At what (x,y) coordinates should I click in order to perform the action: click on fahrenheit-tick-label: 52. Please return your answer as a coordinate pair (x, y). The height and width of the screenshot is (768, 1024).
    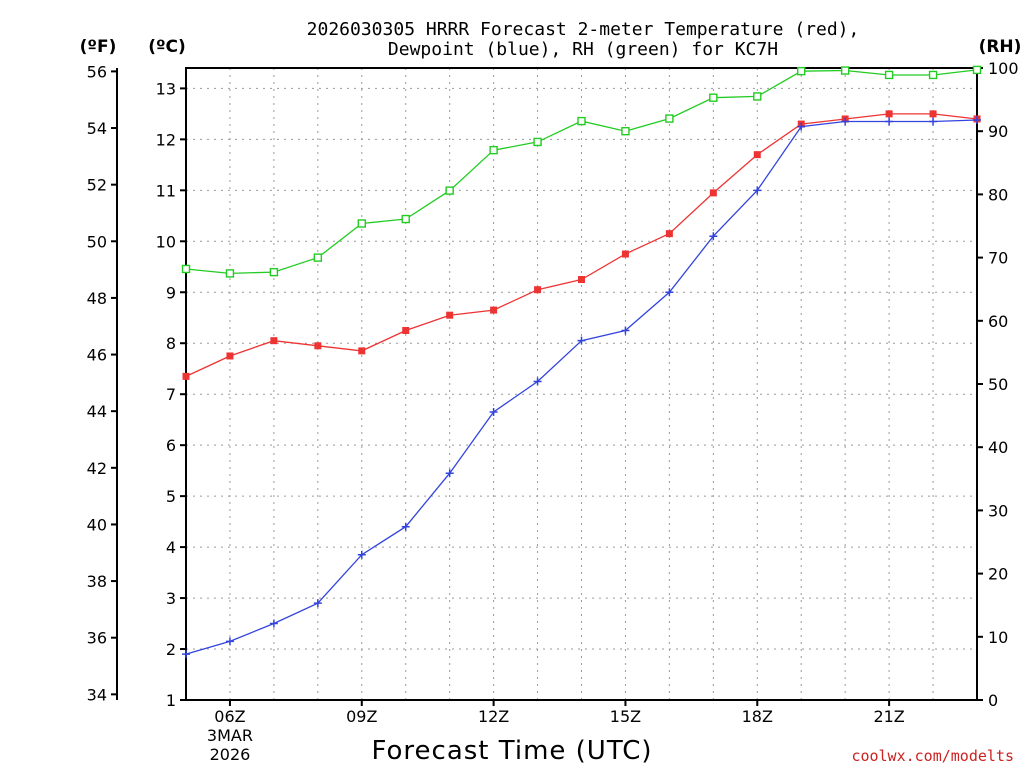
    Looking at the image, I should click on (97, 185).